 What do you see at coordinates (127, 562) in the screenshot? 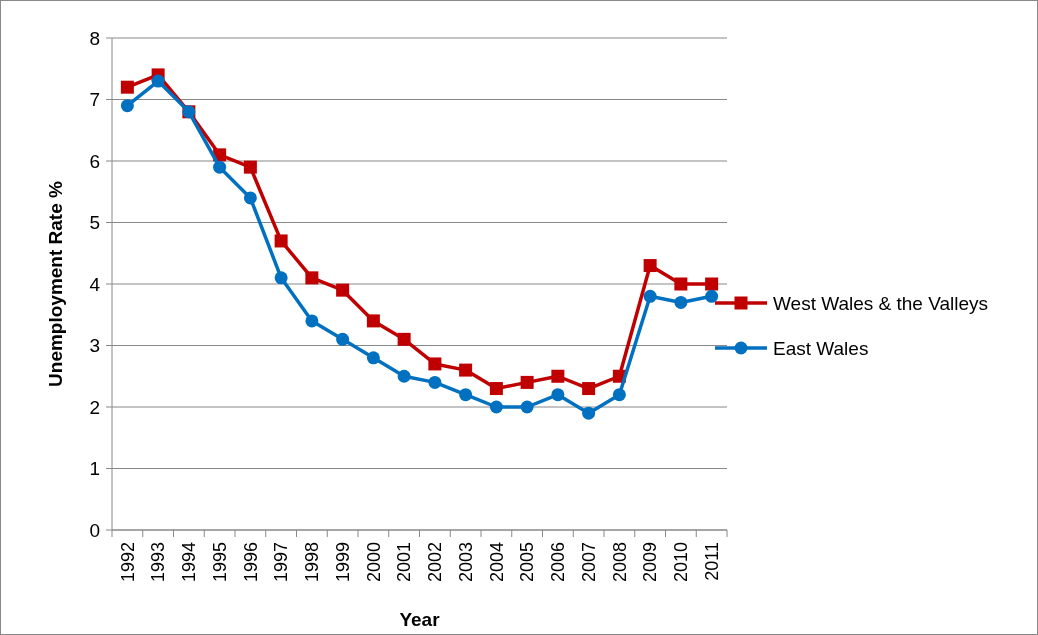
I see `x-tick-label: 1992` at bounding box center [127, 562].